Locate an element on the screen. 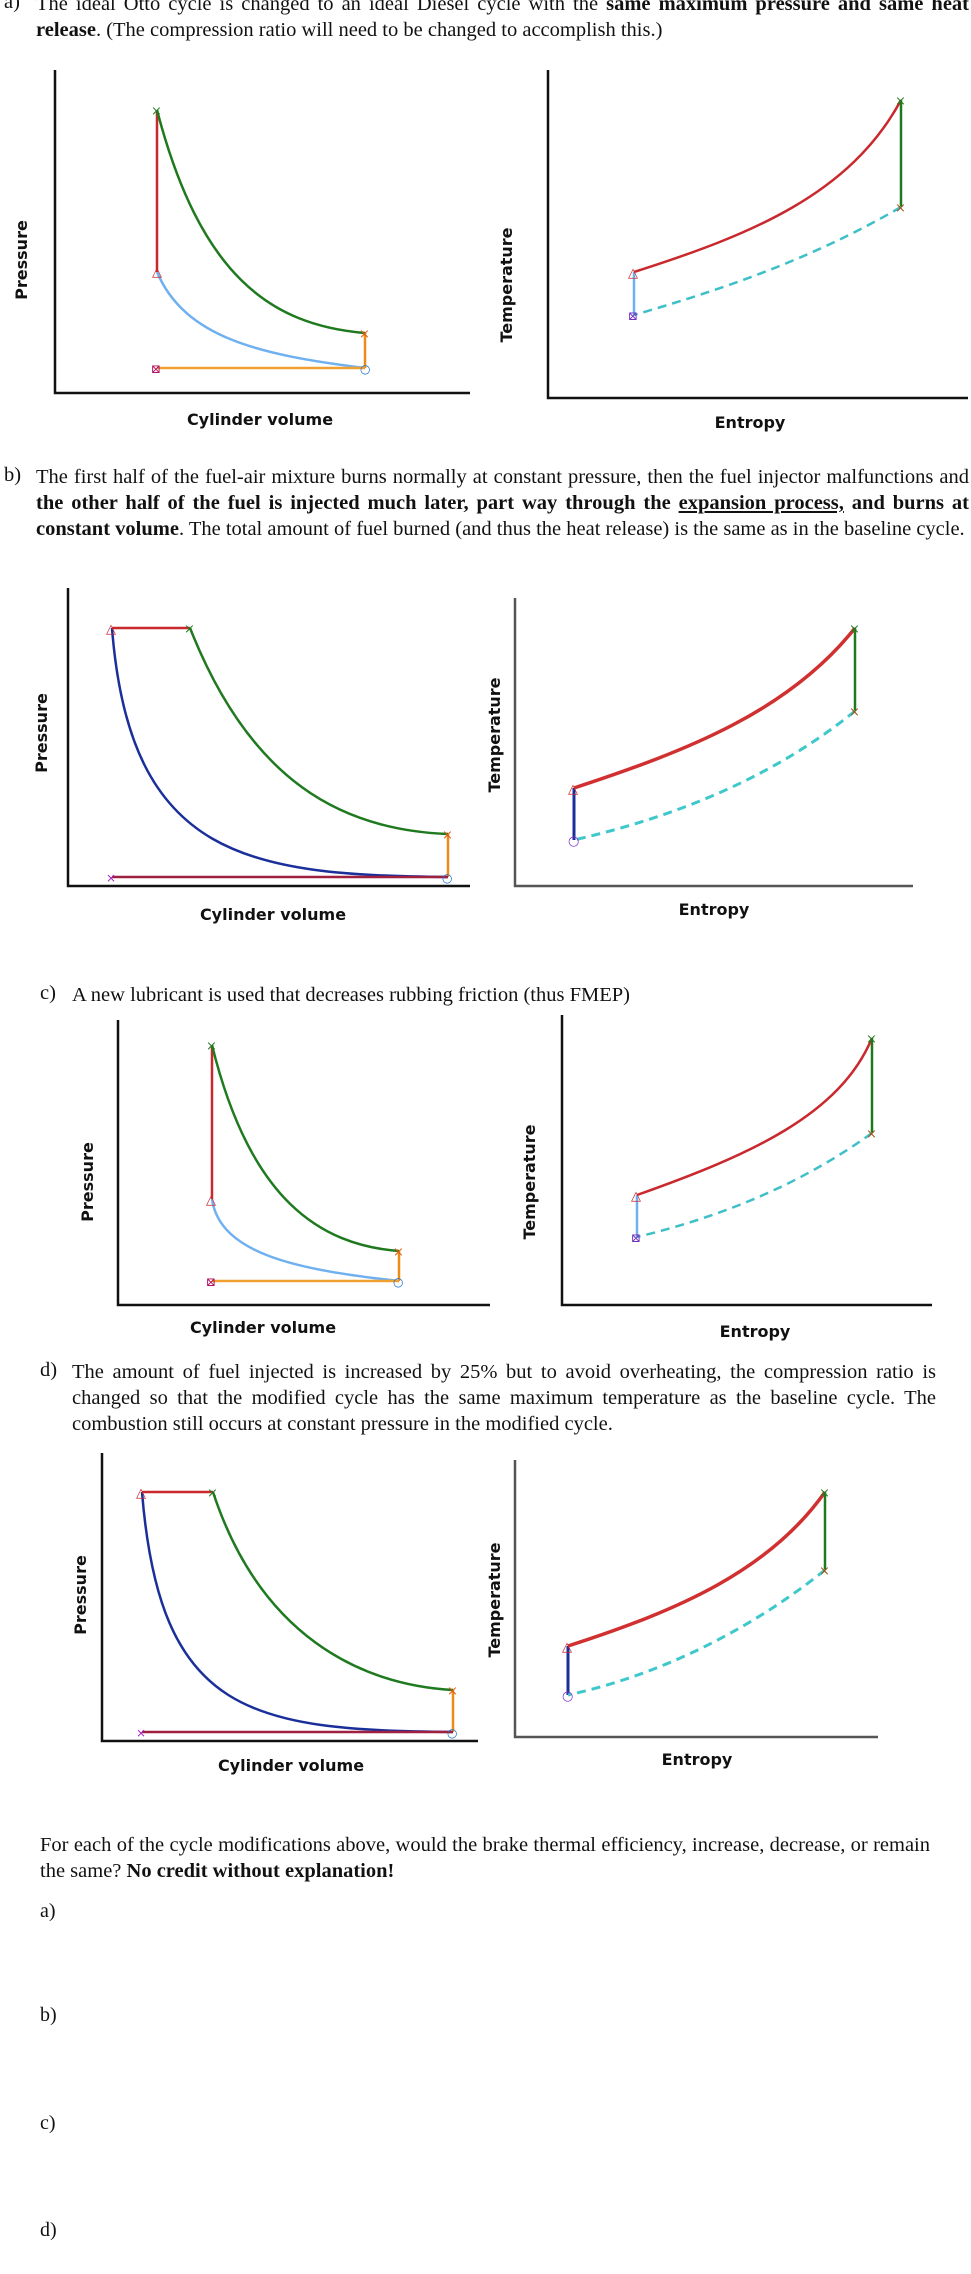  part-c-ts-diagram: △ × × ⊠ Entropy Temperature is located at coordinates (726, 1178).